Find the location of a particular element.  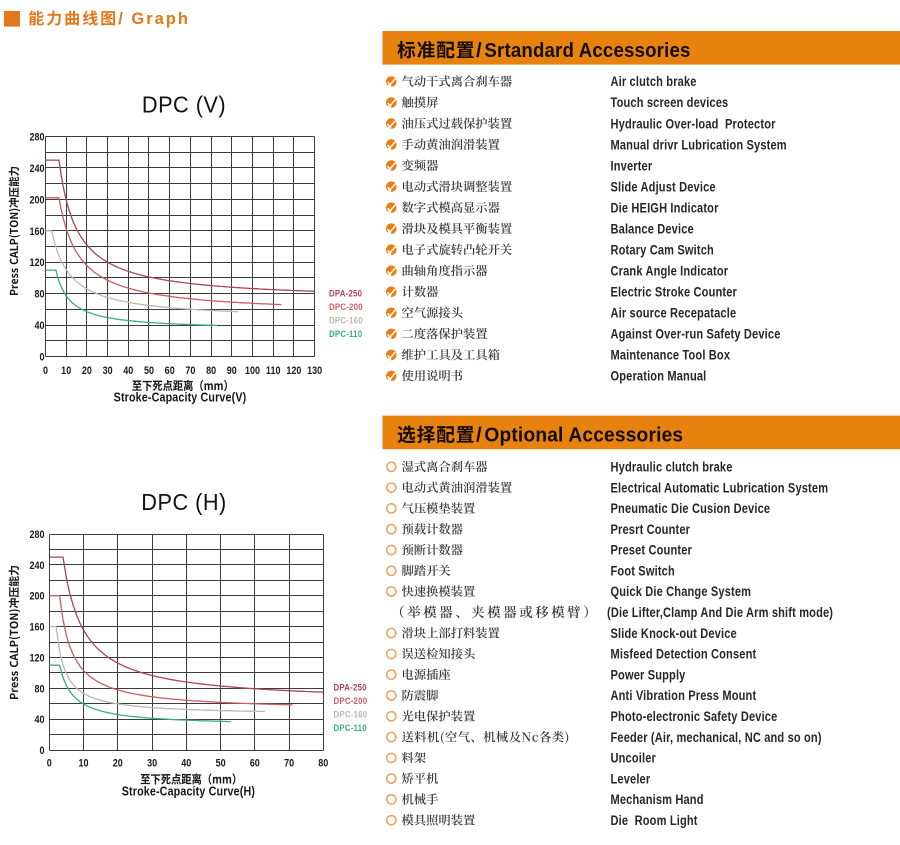

svg-text: Hydraulic Over-load Protector is located at coordinates (693, 124).